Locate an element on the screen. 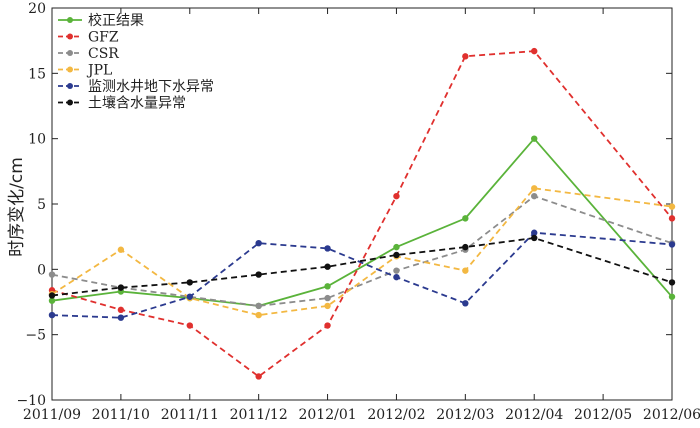 This screenshot has width=700, height=428. y-tick-label: −5 is located at coordinates (35, 336).